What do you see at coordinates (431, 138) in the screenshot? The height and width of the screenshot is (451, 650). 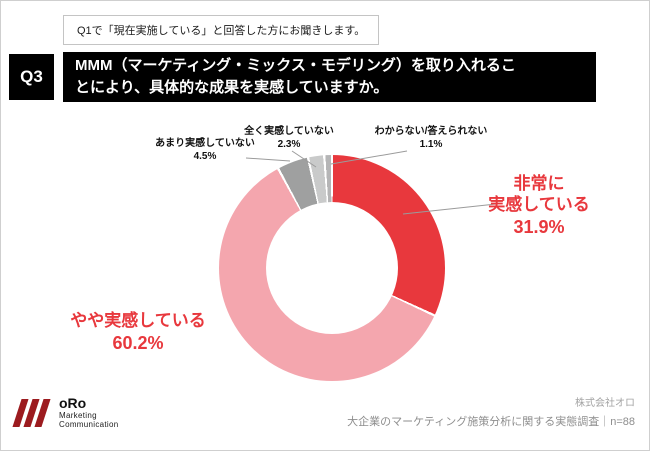 I see `label-unknown: わからない/答えられない 1.1%` at bounding box center [431, 138].